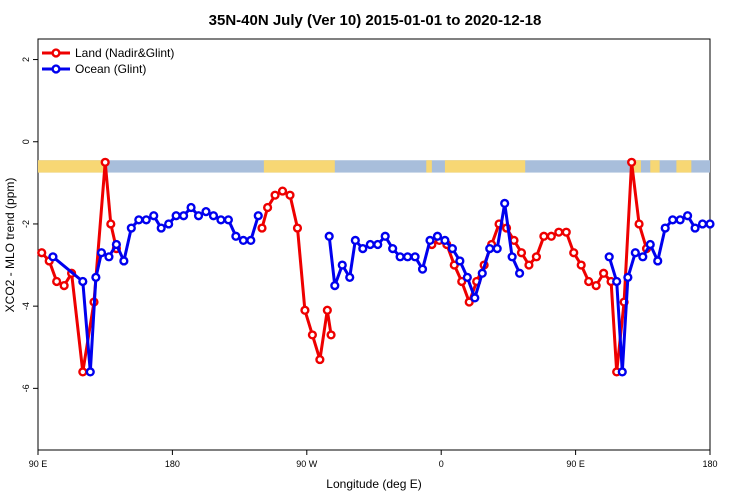 The image size is (750, 500). What do you see at coordinates (108, 61) in the screenshot?
I see `legend: Land (Nadir&Glint) Ocean (Glint)` at bounding box center [108, 61].